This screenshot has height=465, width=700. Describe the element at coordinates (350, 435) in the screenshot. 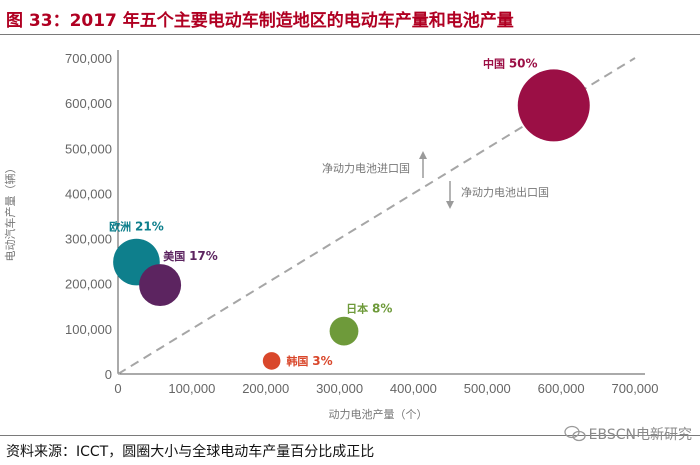

I see `source-divider` at that location.